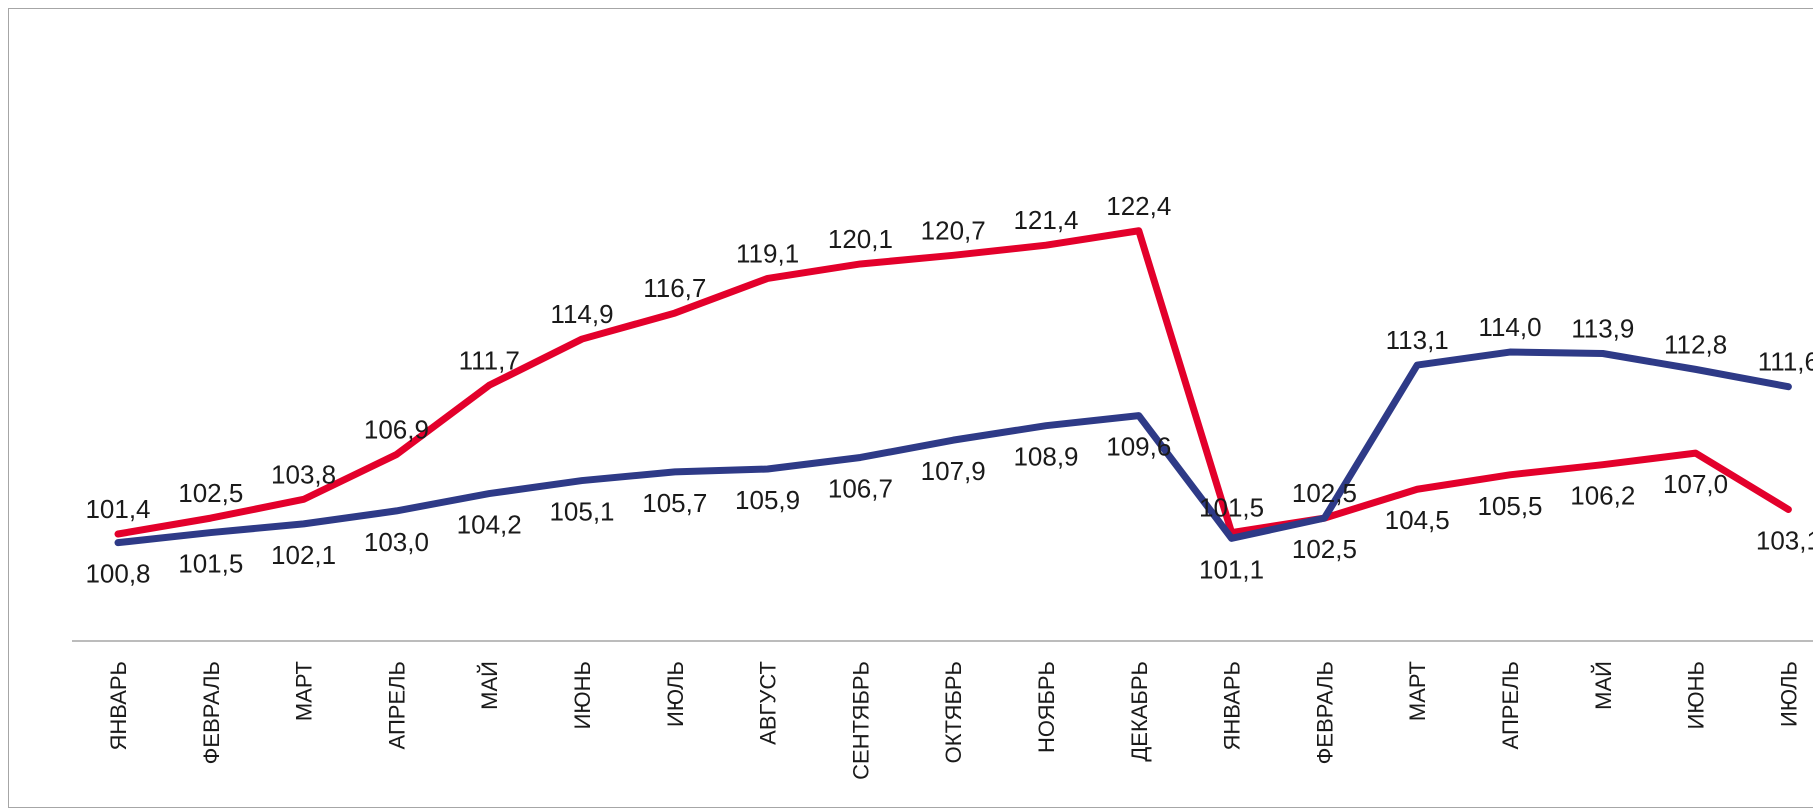  Describe the element at coordinates (953, 712) in the screenshot. I see `x-tick-label: ОКТЯБРЬ` at that location.